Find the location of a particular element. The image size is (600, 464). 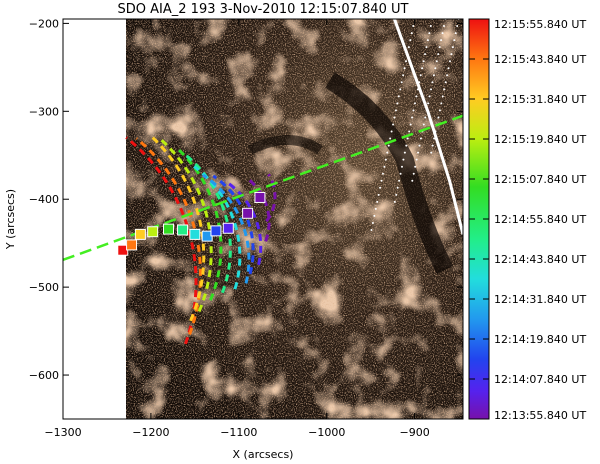

y-axis-label: Y (arcsecs) is located at coordinates (10, 219).